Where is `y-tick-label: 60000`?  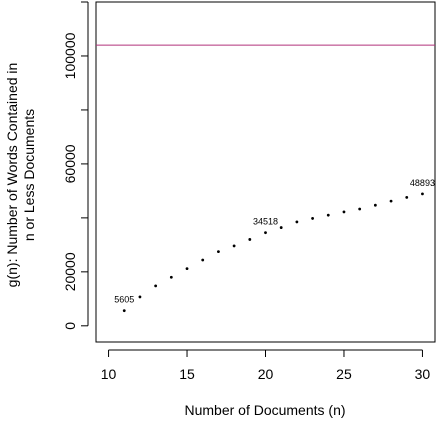 y-tick-label: 60000 is located at coordinates (70, 163).